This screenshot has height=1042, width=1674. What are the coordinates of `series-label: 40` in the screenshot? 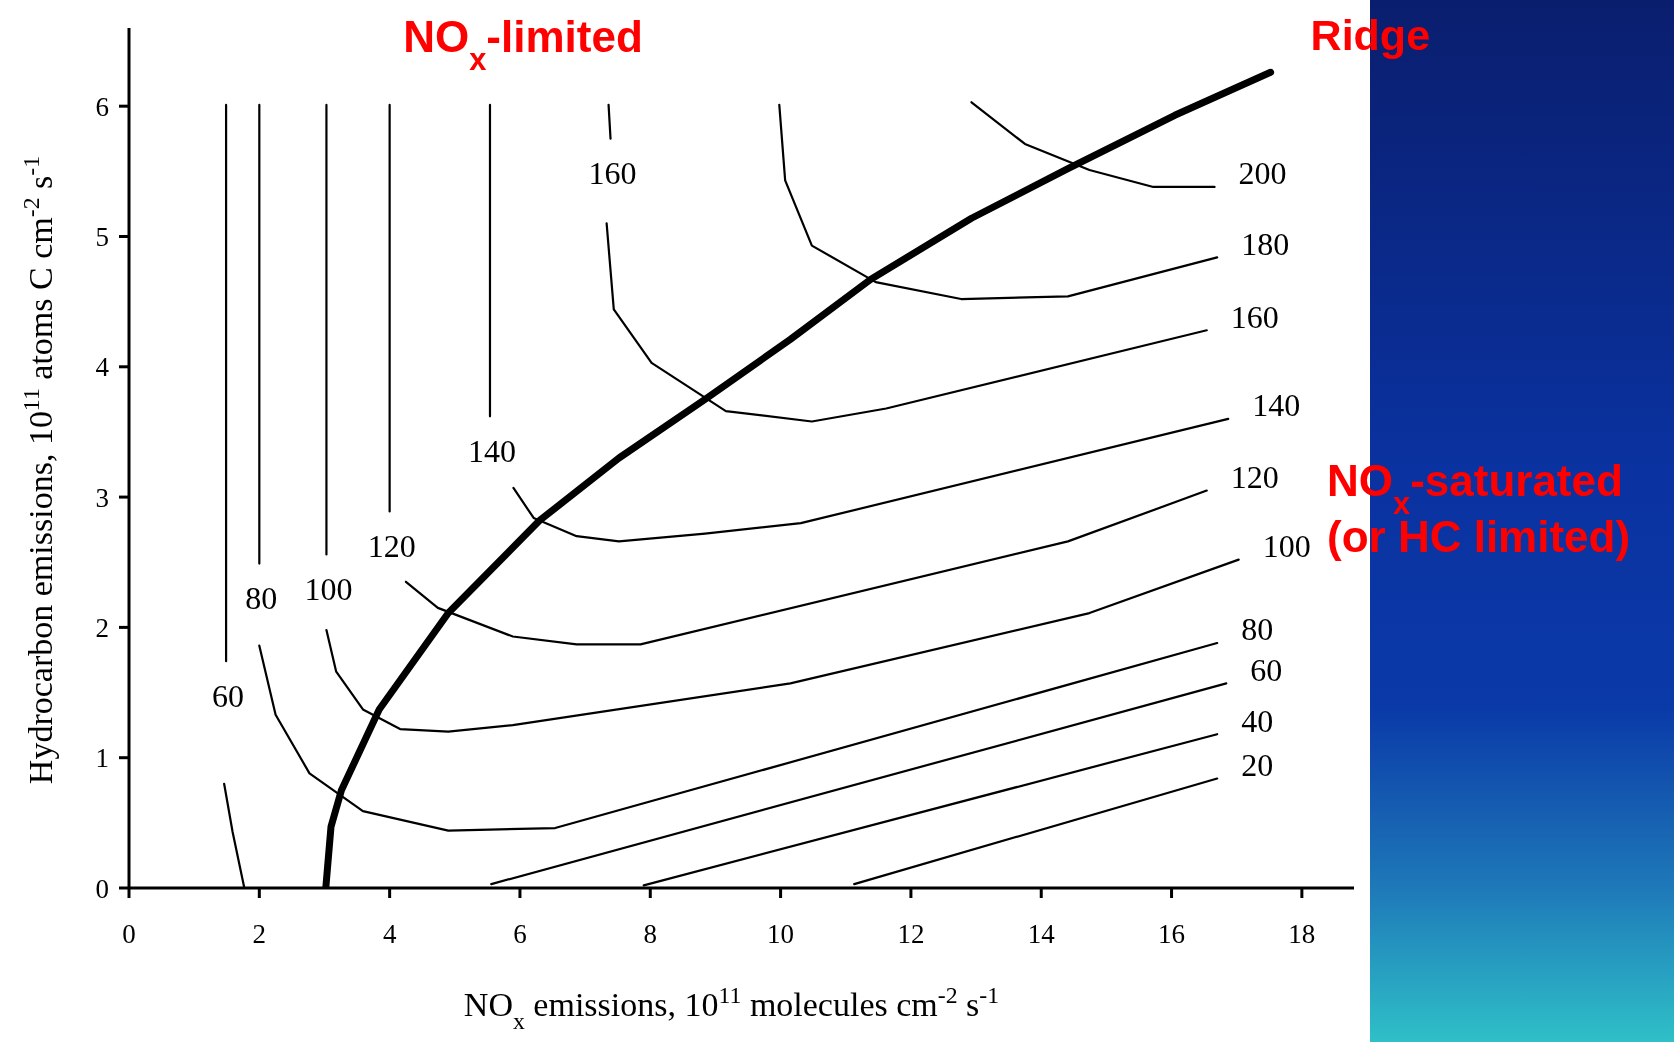 It's located at (1257, 720).